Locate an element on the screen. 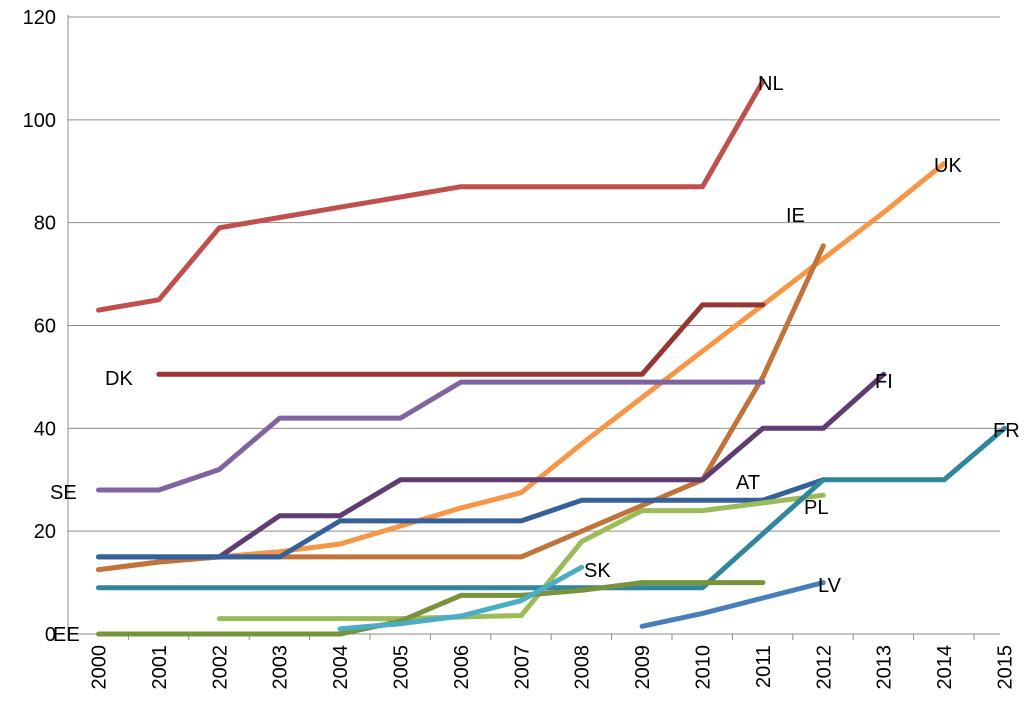  x-tick-label: 2004 is located at coordinates (341, 667).